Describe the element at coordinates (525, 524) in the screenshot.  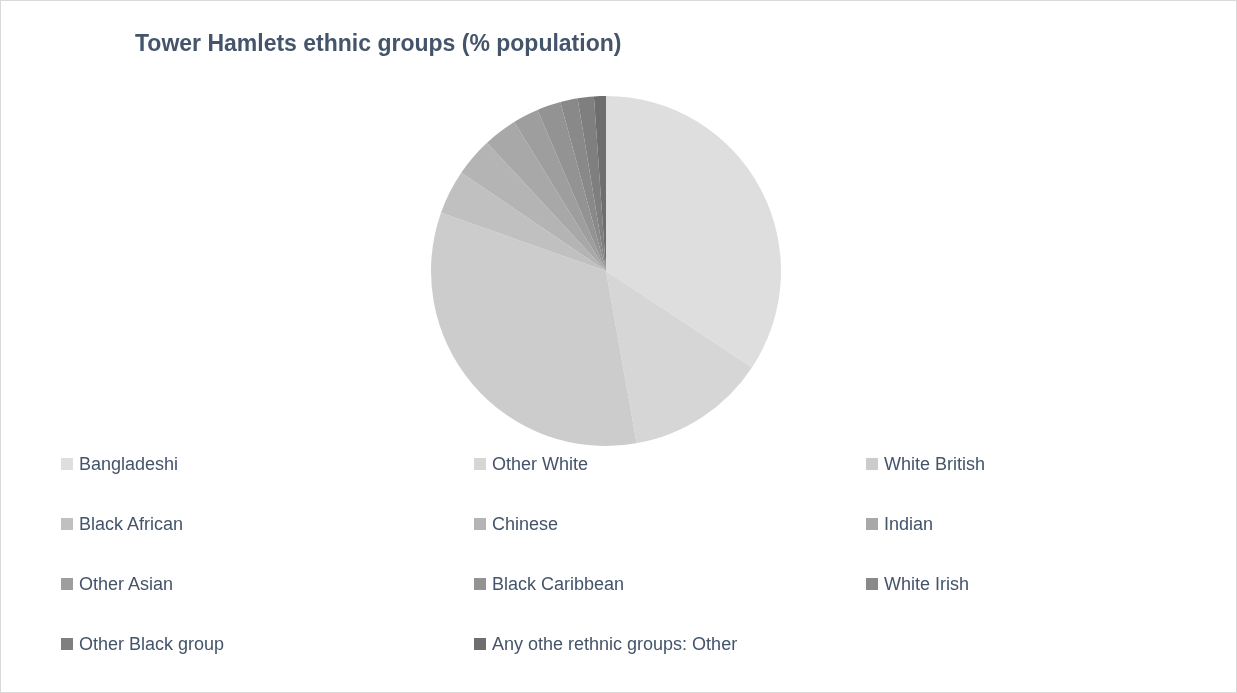
I see `legend-label: Chinese` at that location.